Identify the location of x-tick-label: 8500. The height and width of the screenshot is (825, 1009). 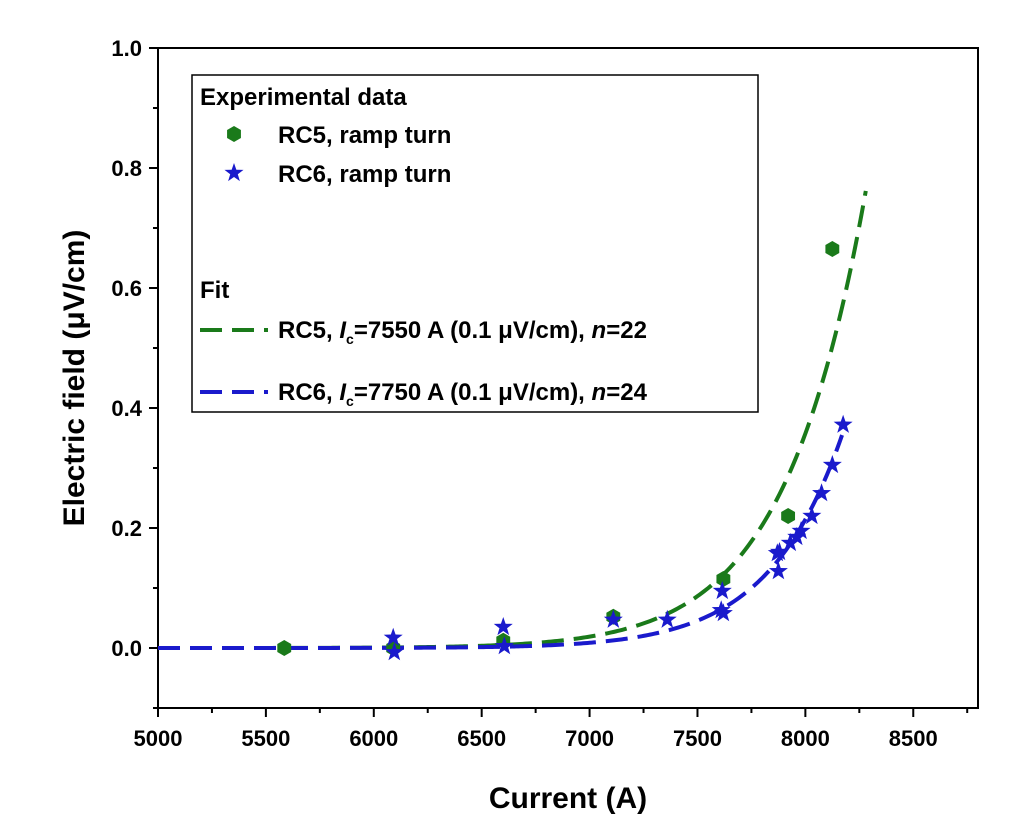
(913, 738).